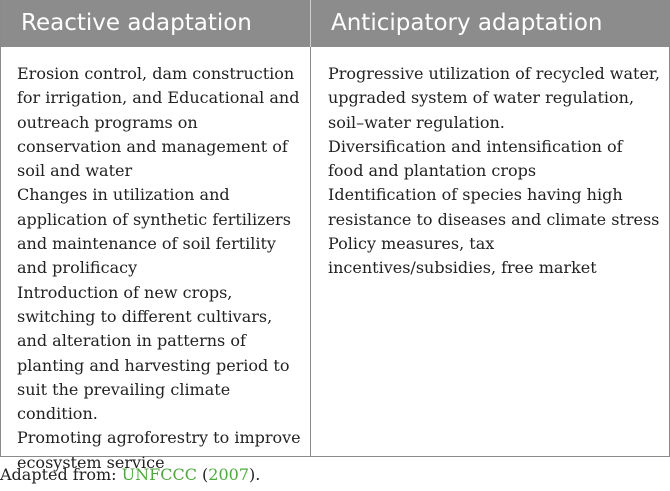 This screenshot has width=670, height=491. What do you see at coordinates (229, 474) in the screenshot?
I see `year-reference-link: 2007` at bounding box center [229, 474].